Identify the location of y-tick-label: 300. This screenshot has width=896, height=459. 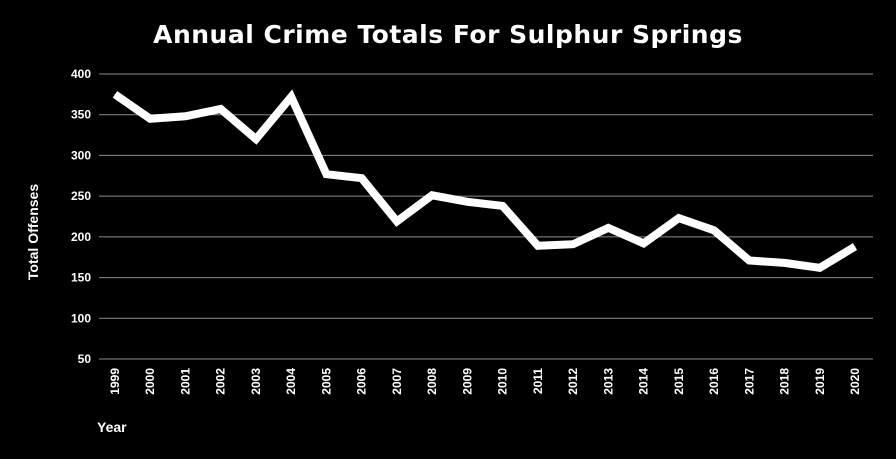
(81, 155).